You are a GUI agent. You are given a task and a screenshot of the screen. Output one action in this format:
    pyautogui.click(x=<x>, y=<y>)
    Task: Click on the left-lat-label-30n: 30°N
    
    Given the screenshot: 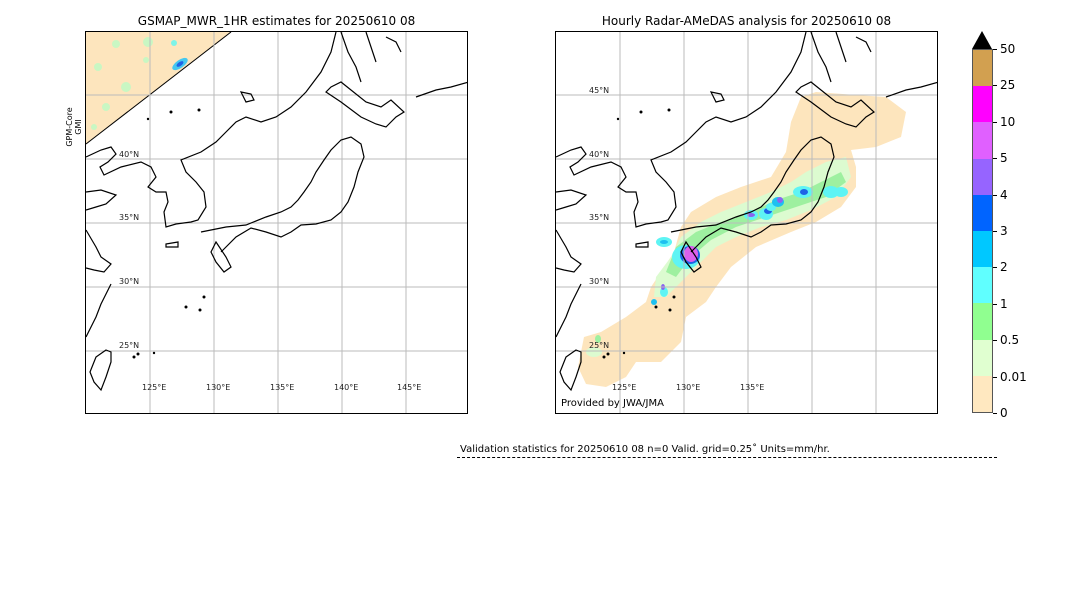 What is the action you would take?
    pyautogui.click(x=129, y=281)
    